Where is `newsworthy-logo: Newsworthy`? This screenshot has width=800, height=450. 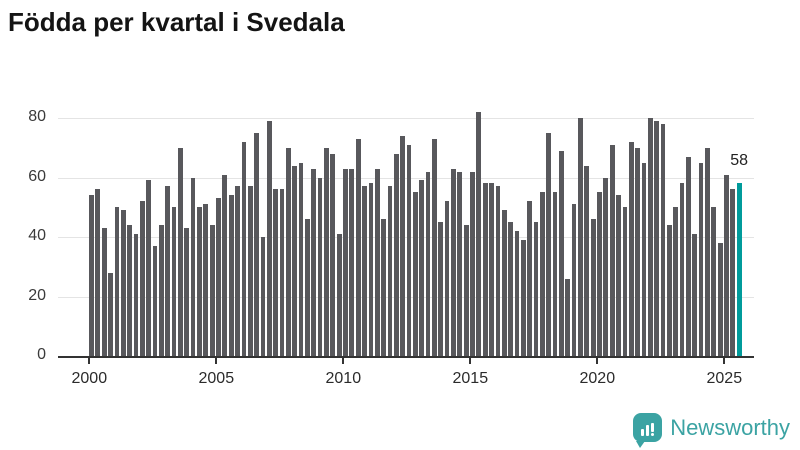 newsworthy-logo: Newsworthy is located at coordinates (711, 430).